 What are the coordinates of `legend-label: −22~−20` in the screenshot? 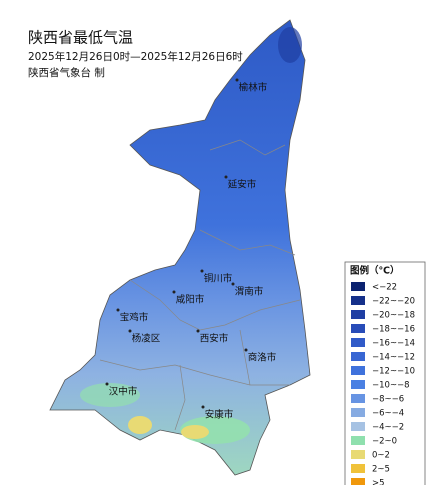 It's located at (393, 302).